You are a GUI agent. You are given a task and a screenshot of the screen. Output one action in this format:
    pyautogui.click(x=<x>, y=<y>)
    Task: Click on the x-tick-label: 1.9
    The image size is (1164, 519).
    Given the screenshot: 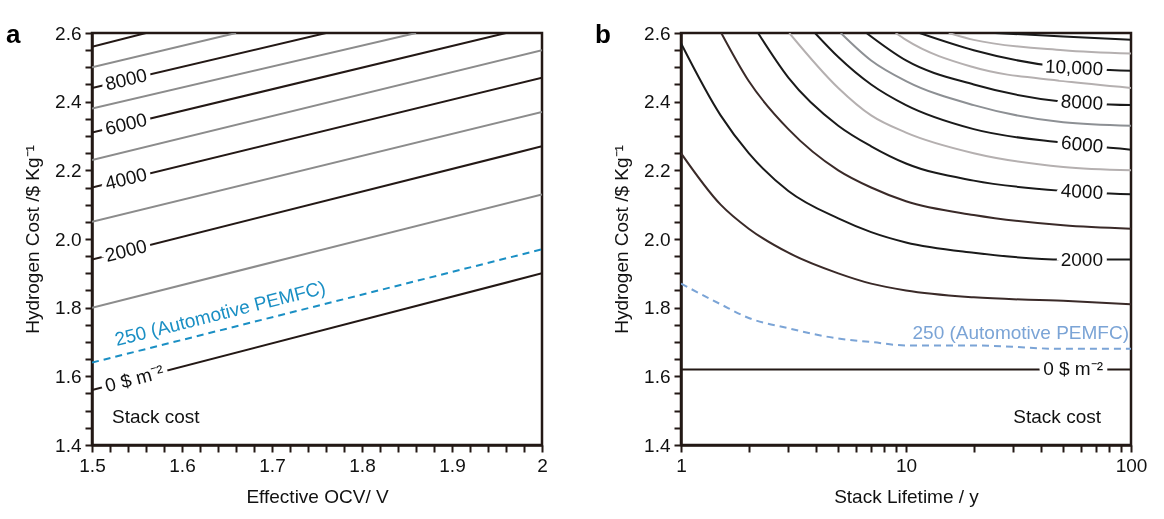 What is the action you would take?
    pyautogui.click(x=452, y=465)
    